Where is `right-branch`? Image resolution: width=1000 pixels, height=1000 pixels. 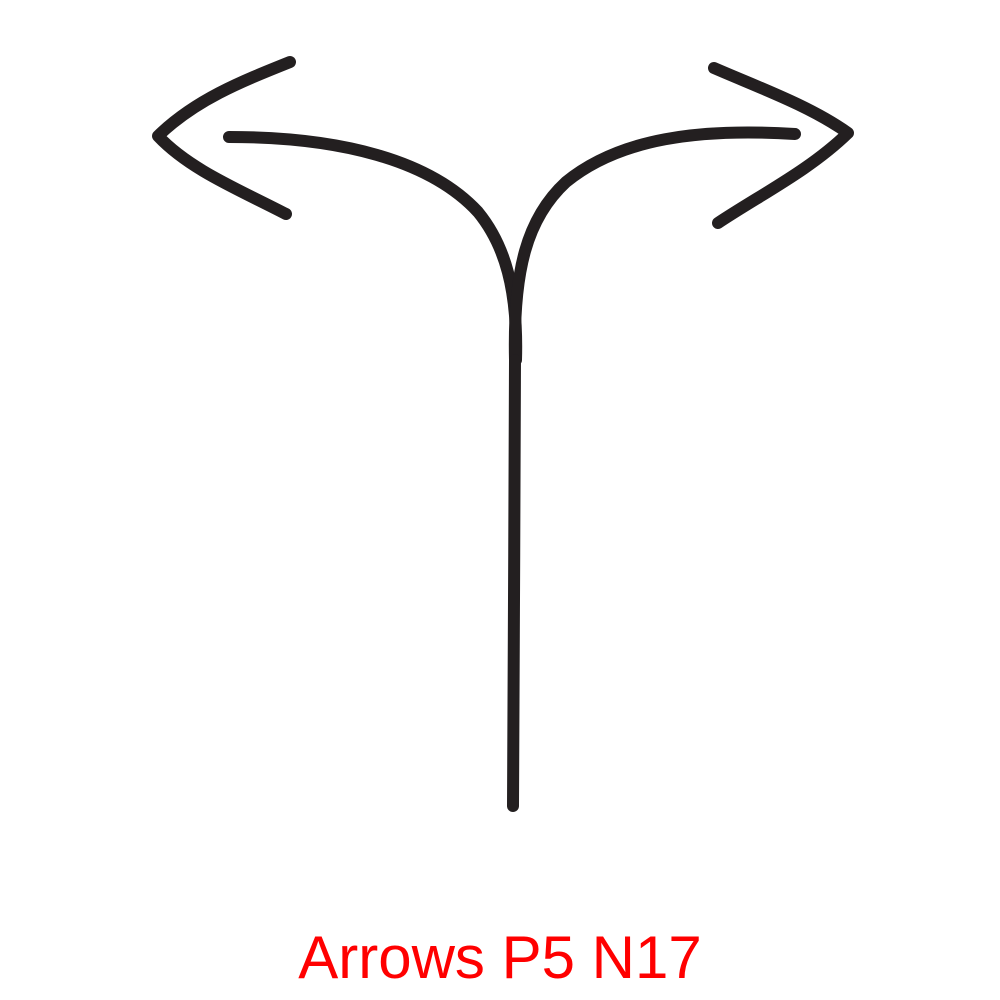 right-branch is located at coordinates (654, 246).